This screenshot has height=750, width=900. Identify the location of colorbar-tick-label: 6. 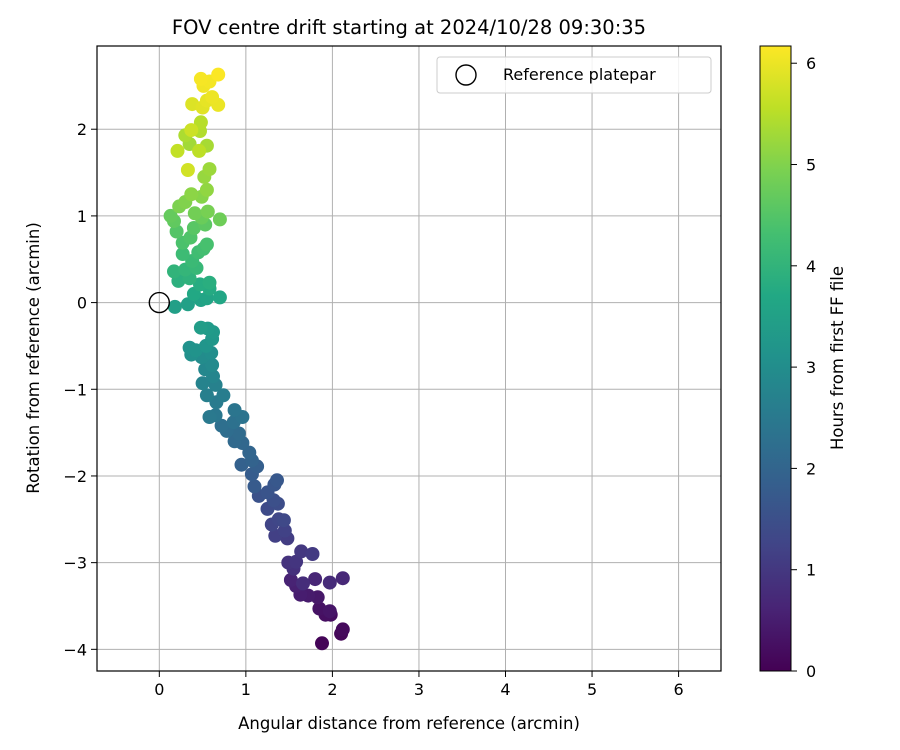
(811, 63).